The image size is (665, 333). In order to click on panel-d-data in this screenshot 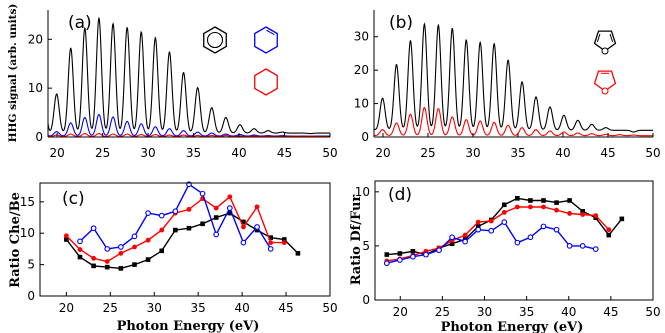, I will do `click(504, 231)`.